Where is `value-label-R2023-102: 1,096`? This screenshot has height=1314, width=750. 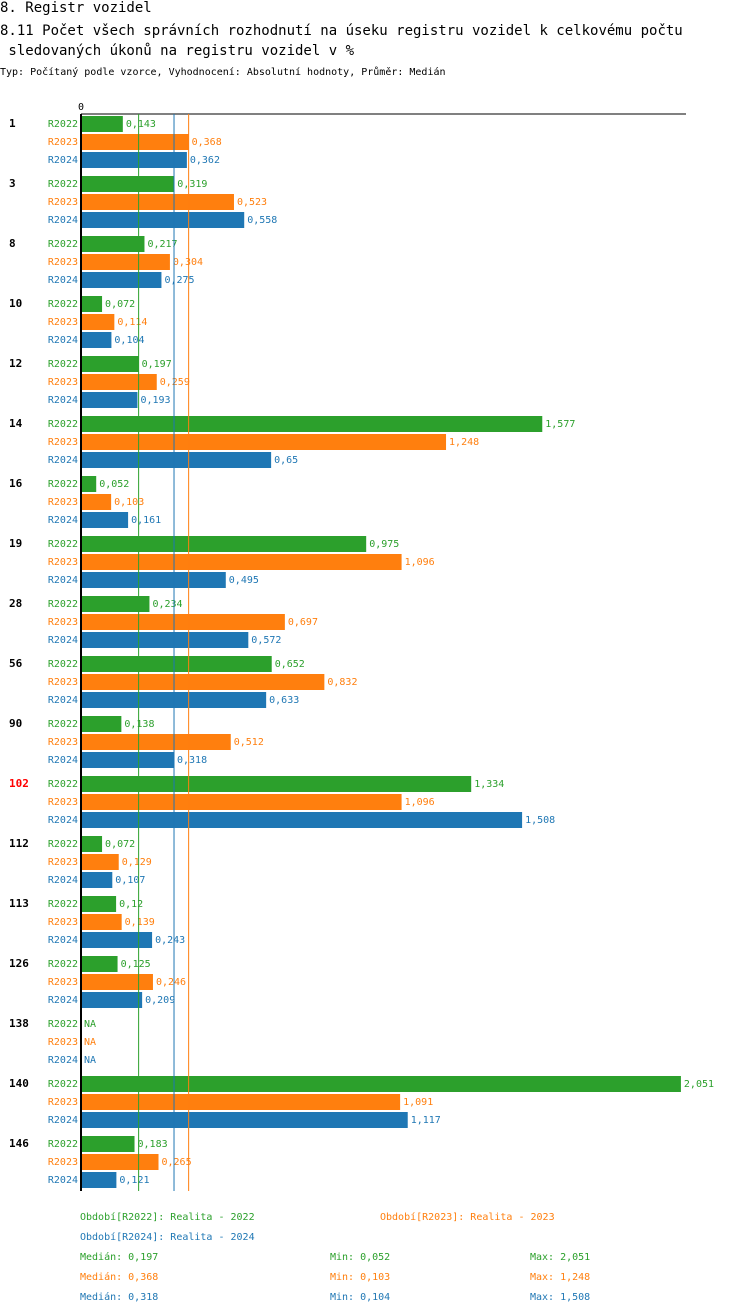
value-label-R2023-102: 1,096 is located at coordinates (420, 802).